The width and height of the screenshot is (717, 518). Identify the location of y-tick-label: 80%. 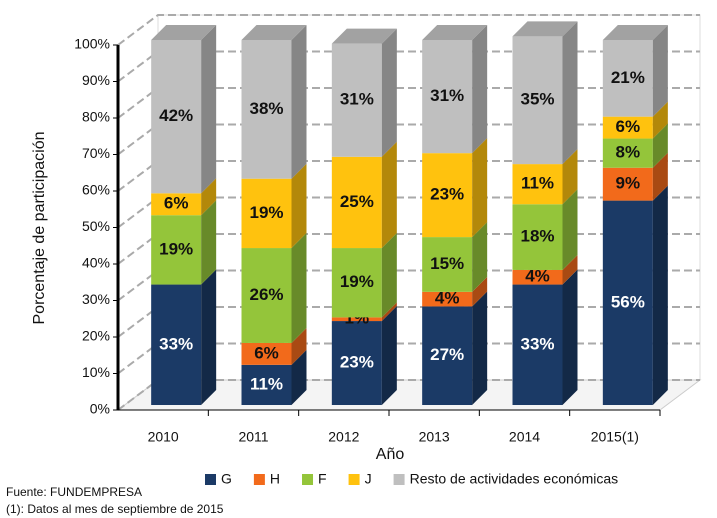
(96, 117).